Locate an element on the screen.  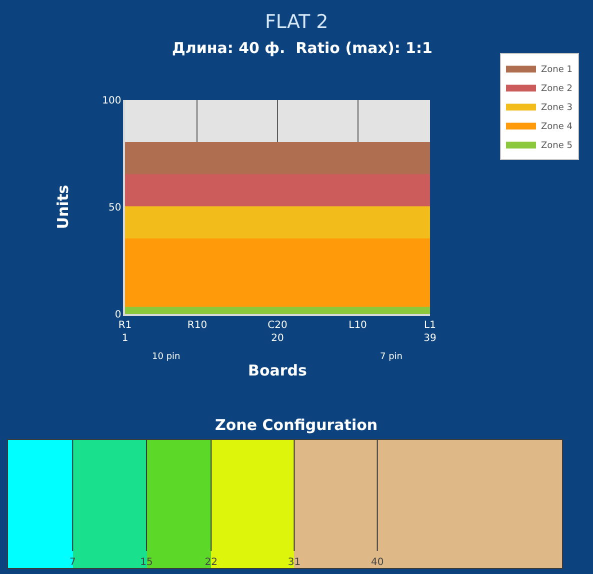
y-tick-label: 0 is located at coordinates (118, 315).